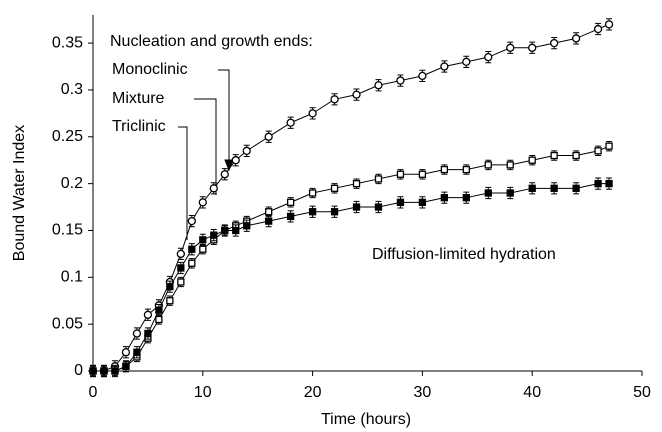 Image resolution: width=662 pixels, height=432 pixels. I want to click on y-tick-label: 0, so click(78, 370).